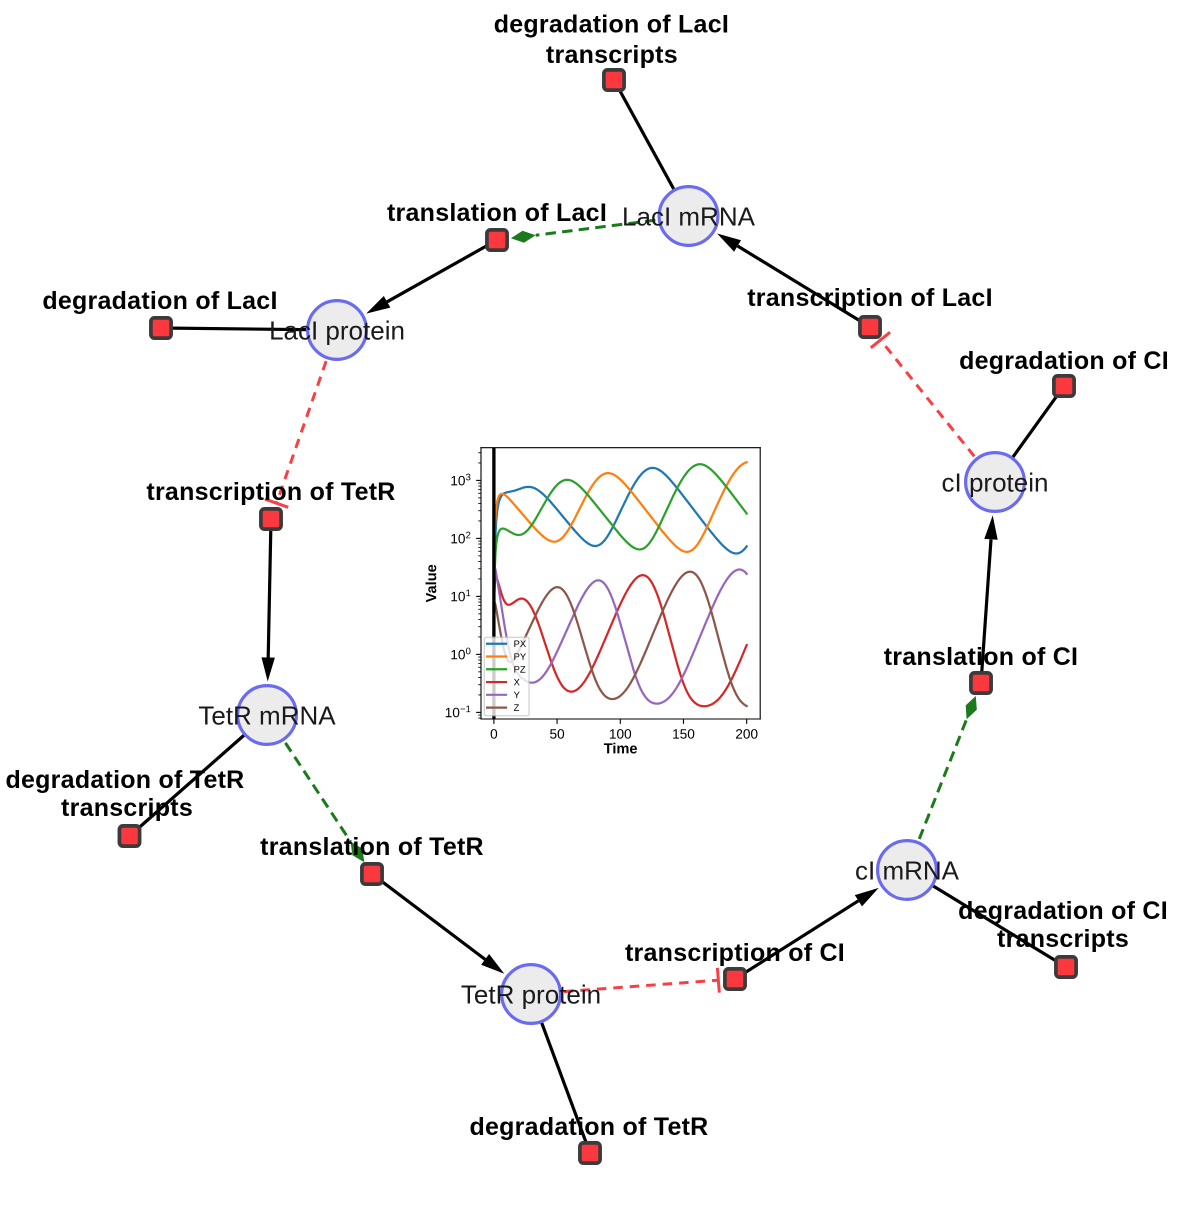  What do you see at coordinates (981, 657) in the screenshot?
I see `svg-text: translation of CI` at bounding box center [981, 657].